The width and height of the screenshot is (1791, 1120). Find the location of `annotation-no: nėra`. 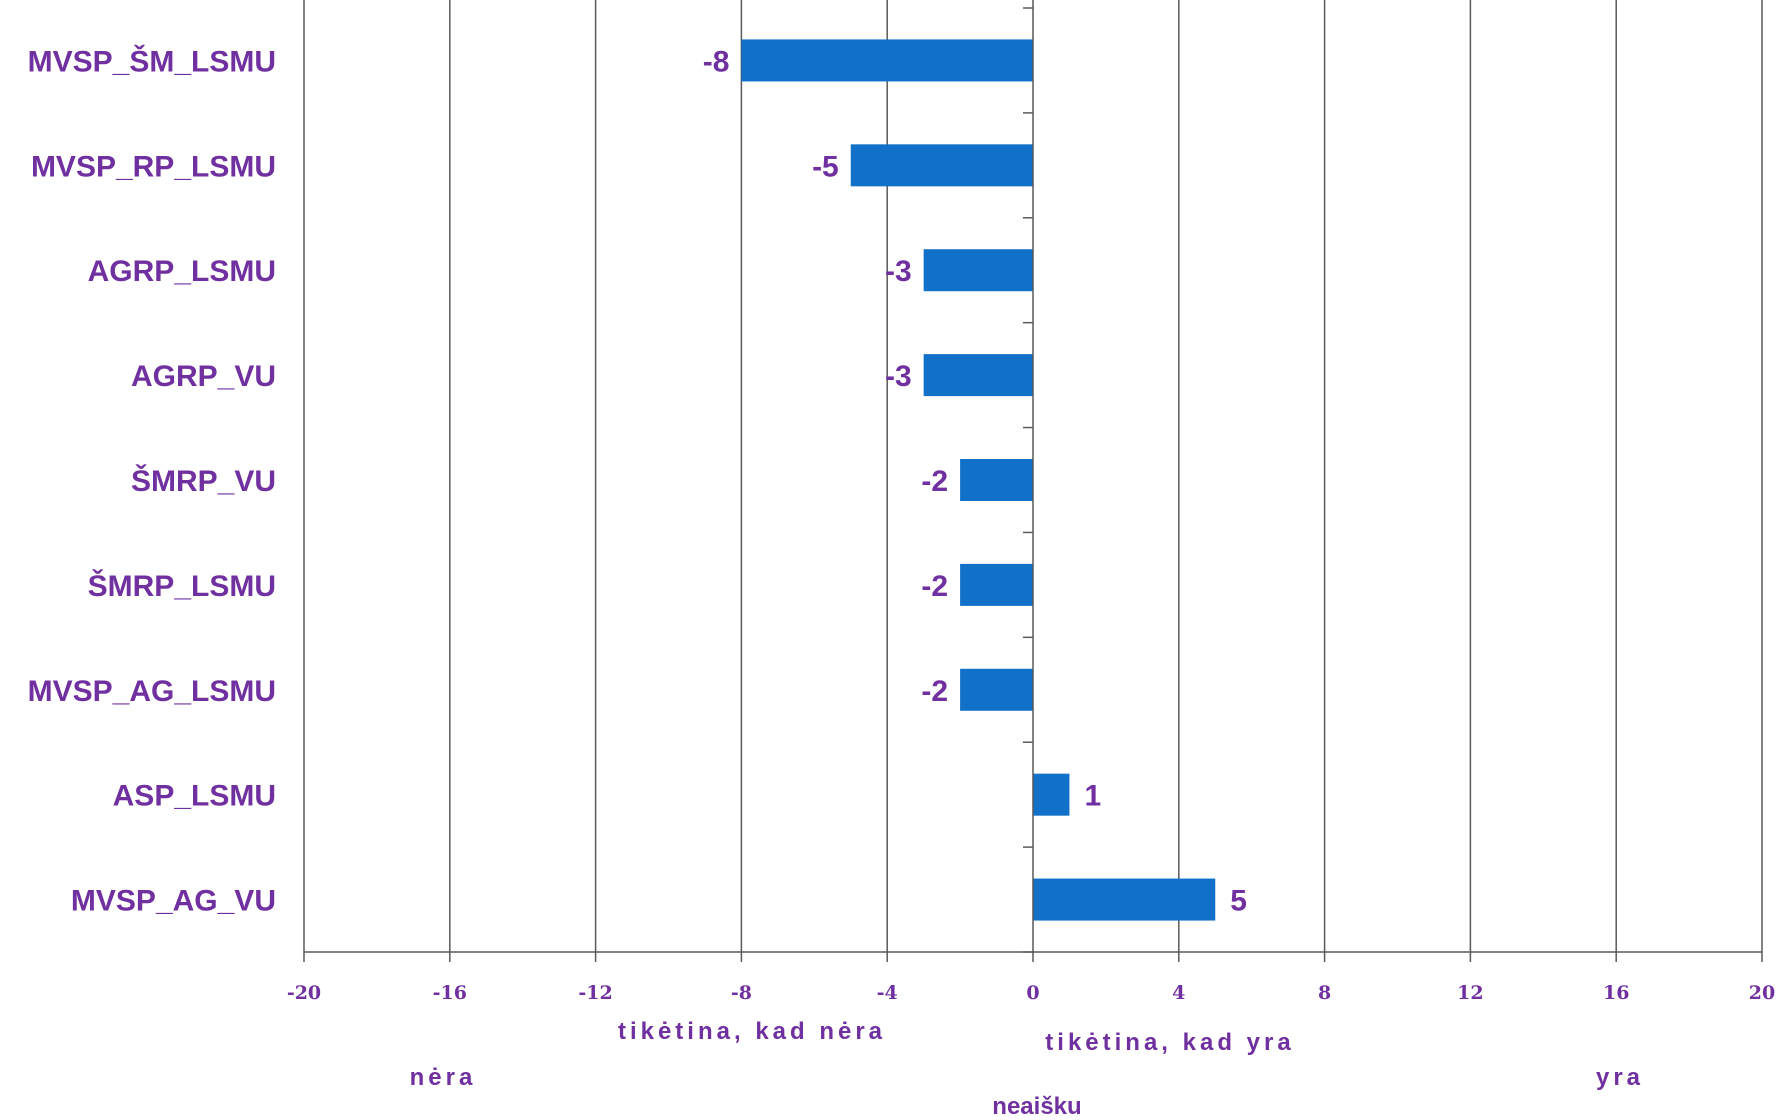

annotation-no: nėra is located at coordinates (443, 1077).